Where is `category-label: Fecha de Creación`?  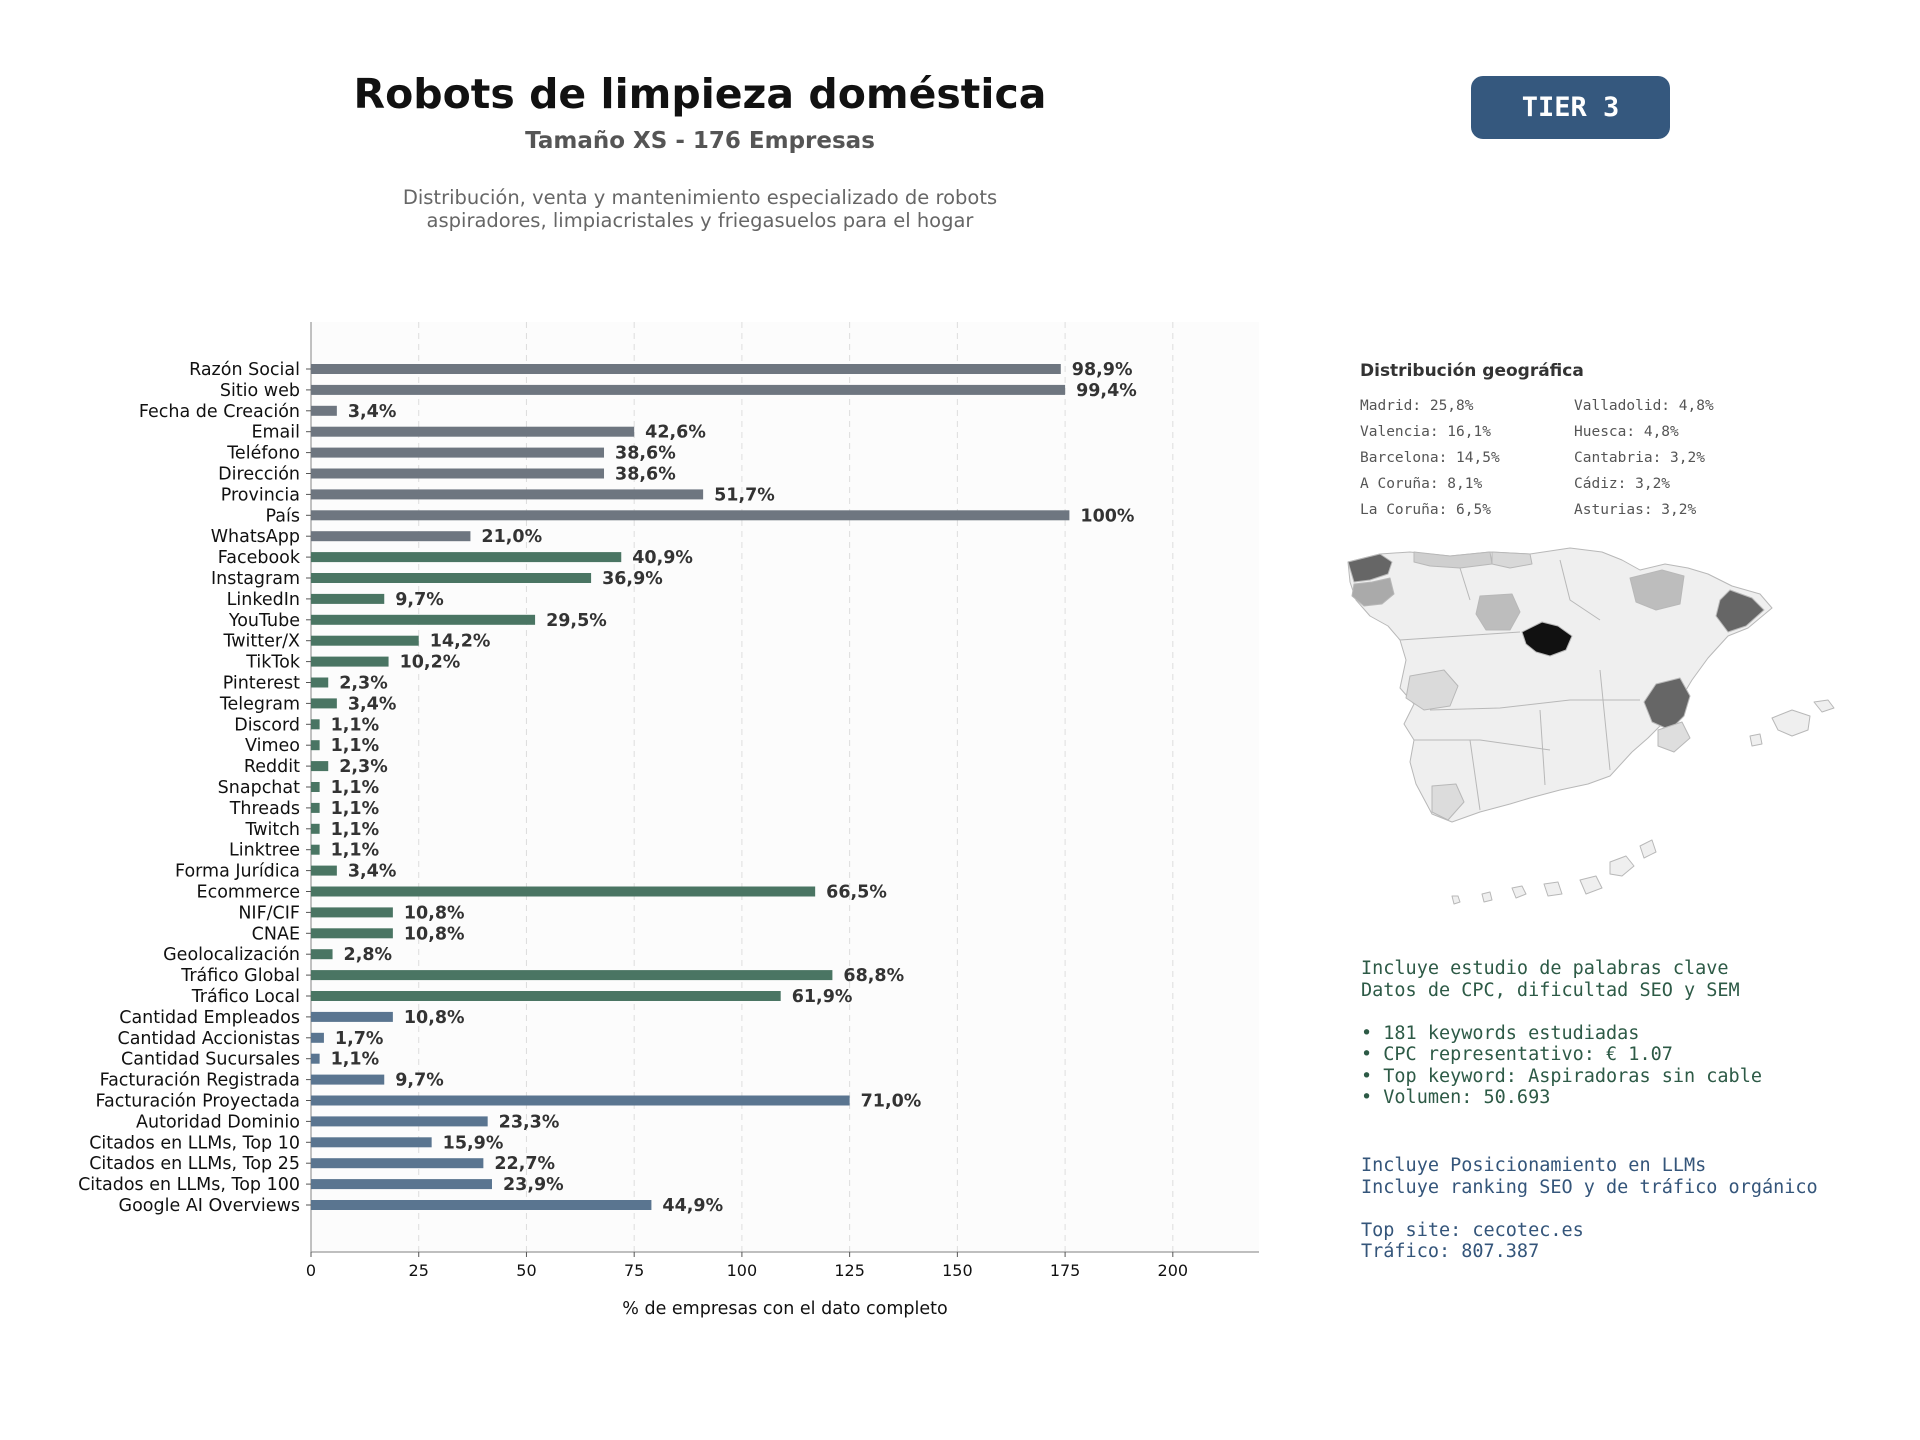 category-label: Fecha de Creación is located at coordinates (219, 412).